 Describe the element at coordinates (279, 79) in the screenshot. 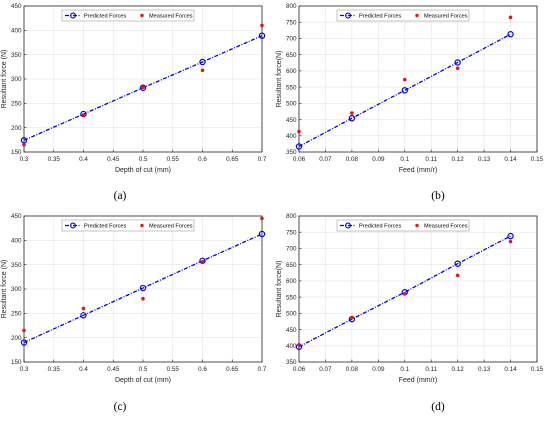

I see `y-axis-label: Resultant force(N)` at that location.